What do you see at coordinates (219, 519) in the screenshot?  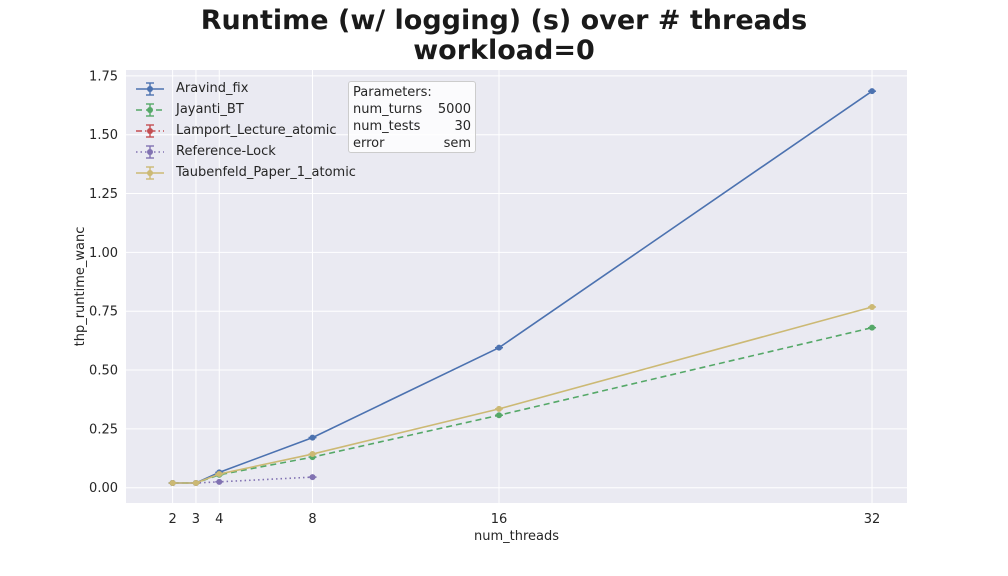 I see `x-tick-label: 4` at bounding box center [219, 519].